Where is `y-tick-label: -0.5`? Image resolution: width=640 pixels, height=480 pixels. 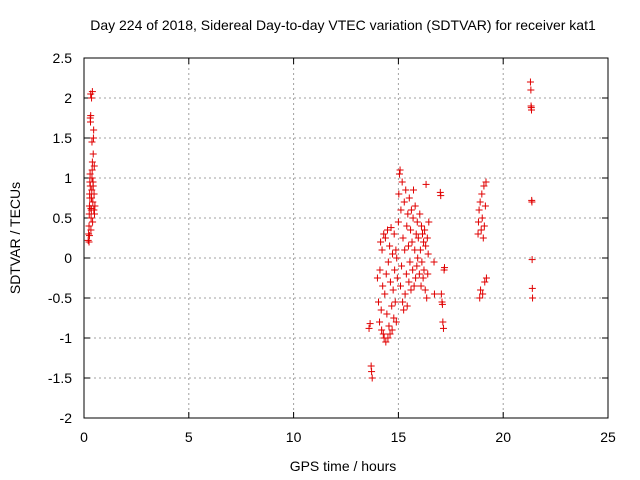 y-tick-label: -0.5 is located at coordinates (60, 298).